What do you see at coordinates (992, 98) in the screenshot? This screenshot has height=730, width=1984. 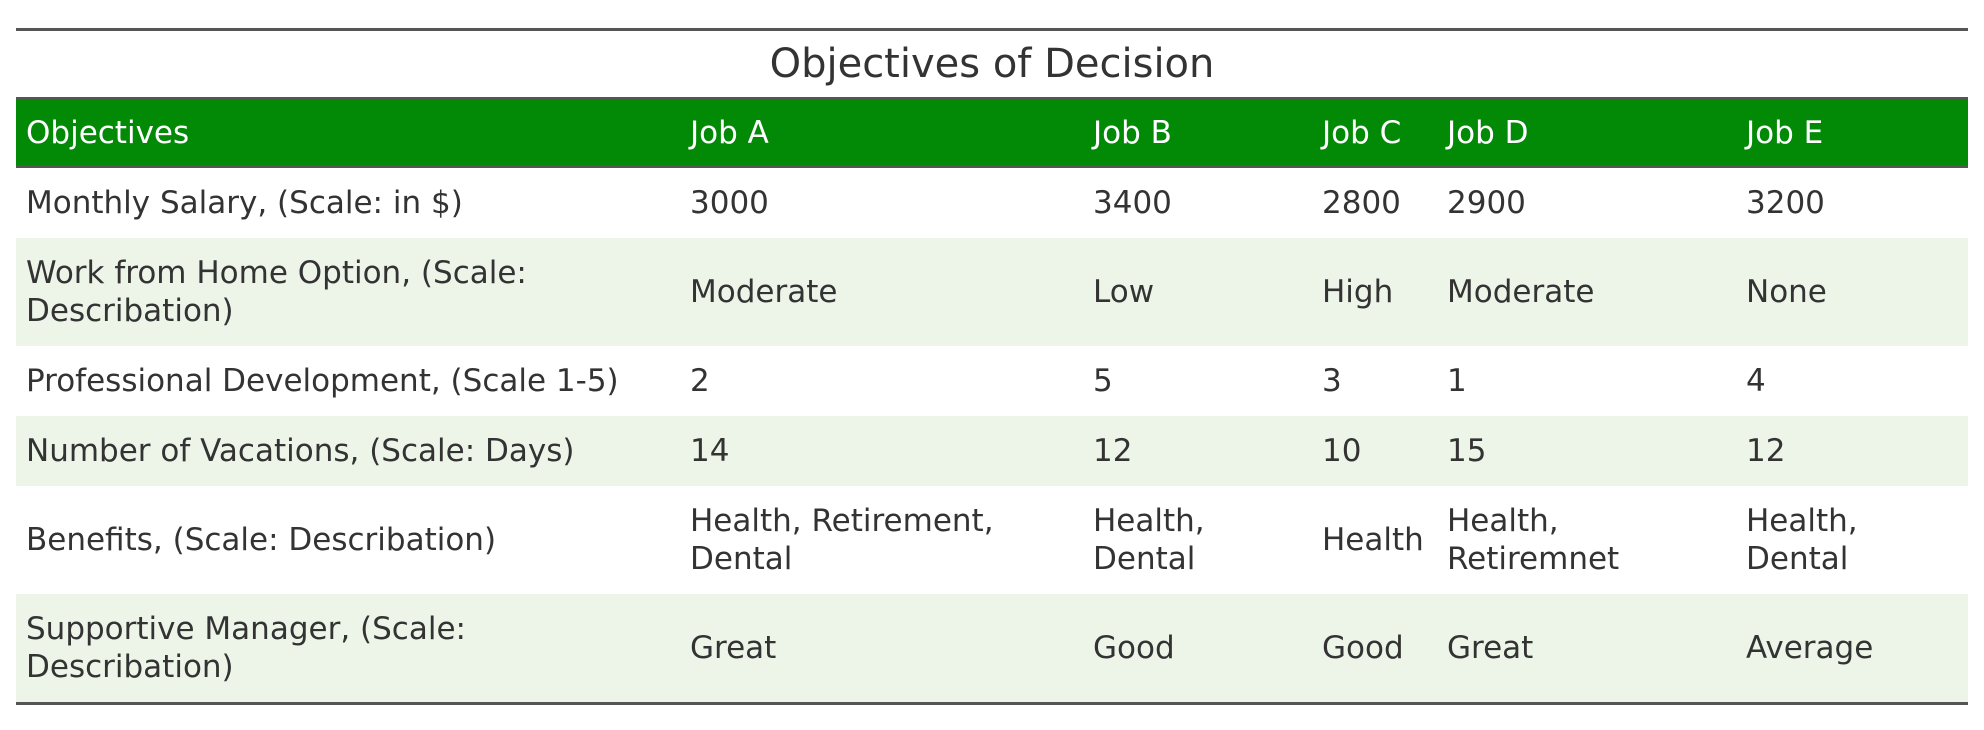 I see `title-rule` at bounding box center [992, 98].